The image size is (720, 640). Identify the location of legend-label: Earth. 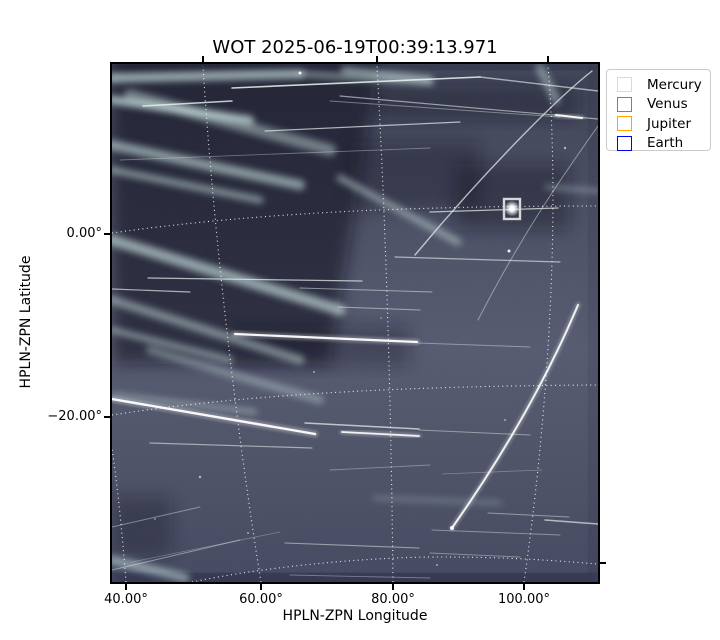
(665, 143).